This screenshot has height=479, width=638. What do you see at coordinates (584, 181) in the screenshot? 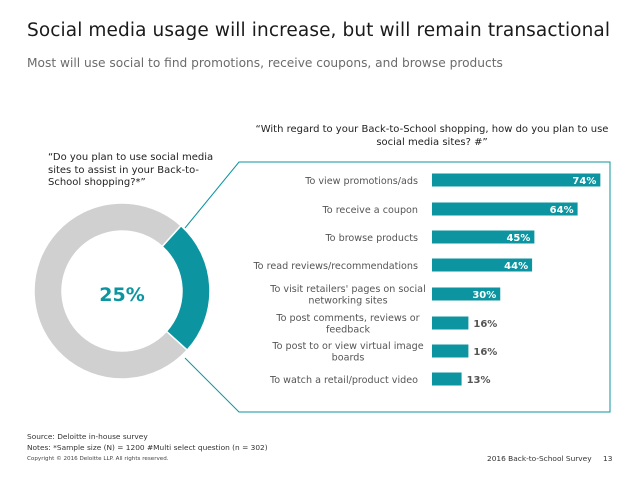
I see `bar-value-label: 74%` at bounding box center [584, 181].